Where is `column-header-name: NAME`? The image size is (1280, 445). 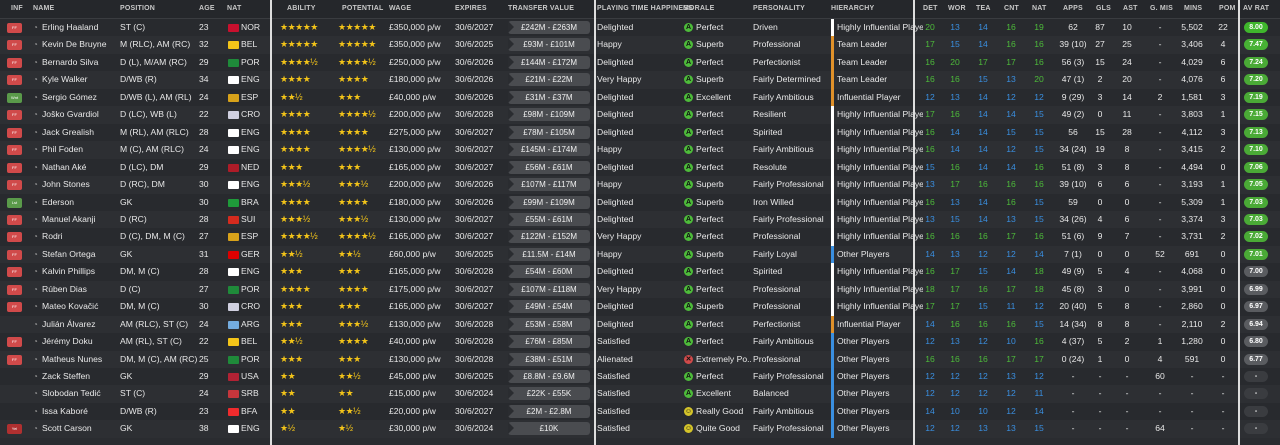 column-header-name: NAME is located at coordinates (44, 8).